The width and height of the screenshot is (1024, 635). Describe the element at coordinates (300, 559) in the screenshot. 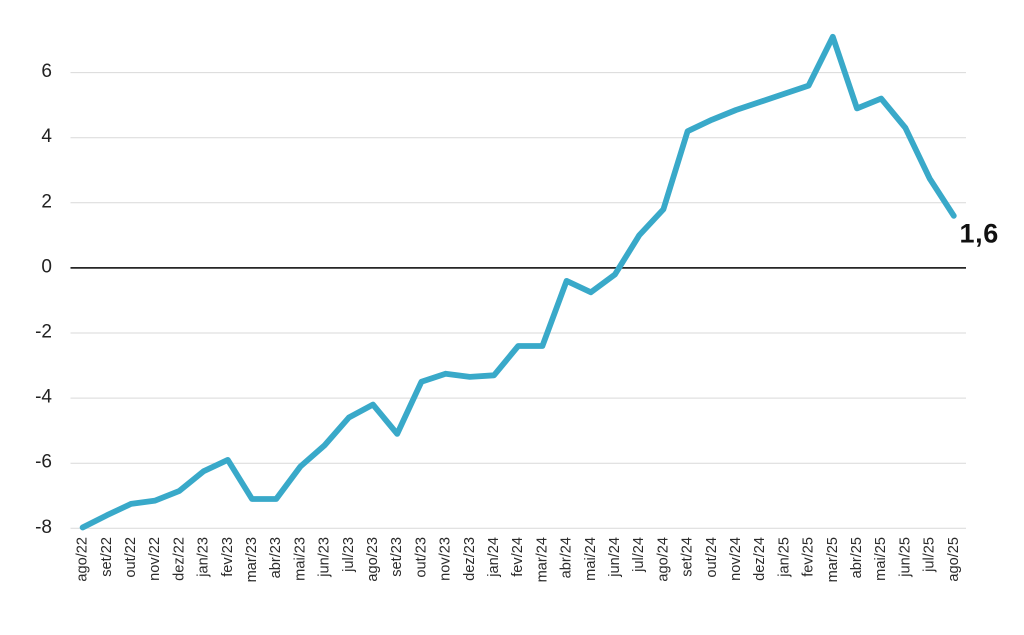

I see `svg-text: mai/23` at that location.